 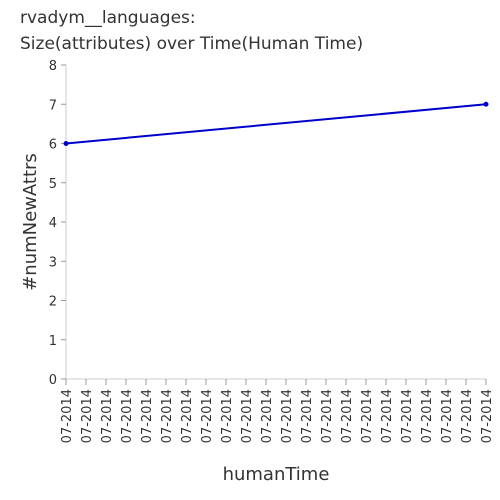 I want to click on y-tick-label: 1, so click(x=53, y=341).